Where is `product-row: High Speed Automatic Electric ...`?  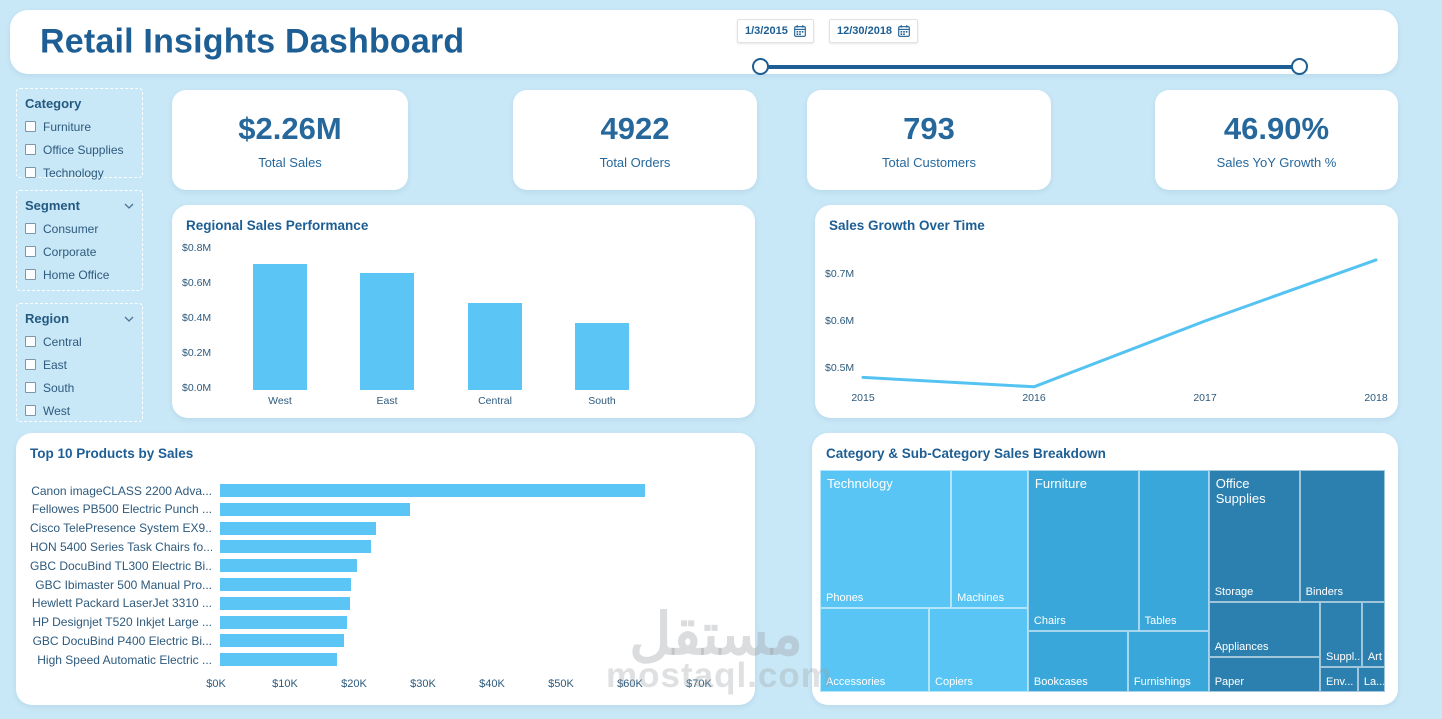 product-row: High Speed Automatic Electric ... is located at coordinates (183, 659).